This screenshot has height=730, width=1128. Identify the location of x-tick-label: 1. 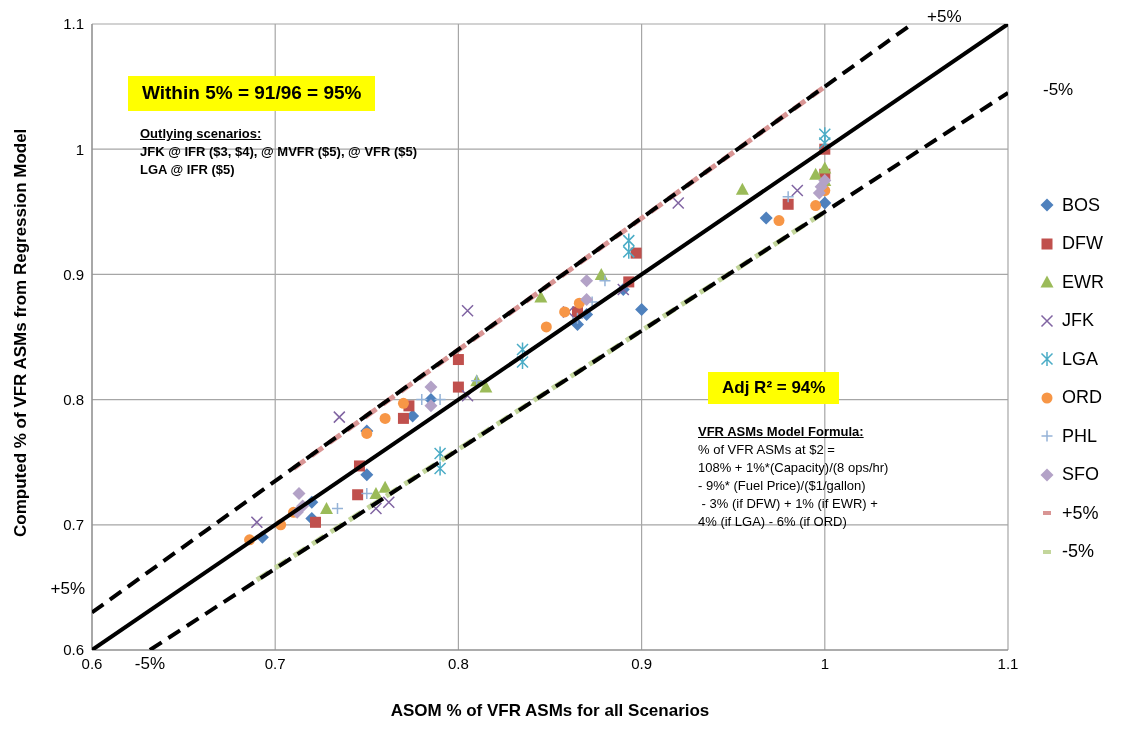
(824, 663).